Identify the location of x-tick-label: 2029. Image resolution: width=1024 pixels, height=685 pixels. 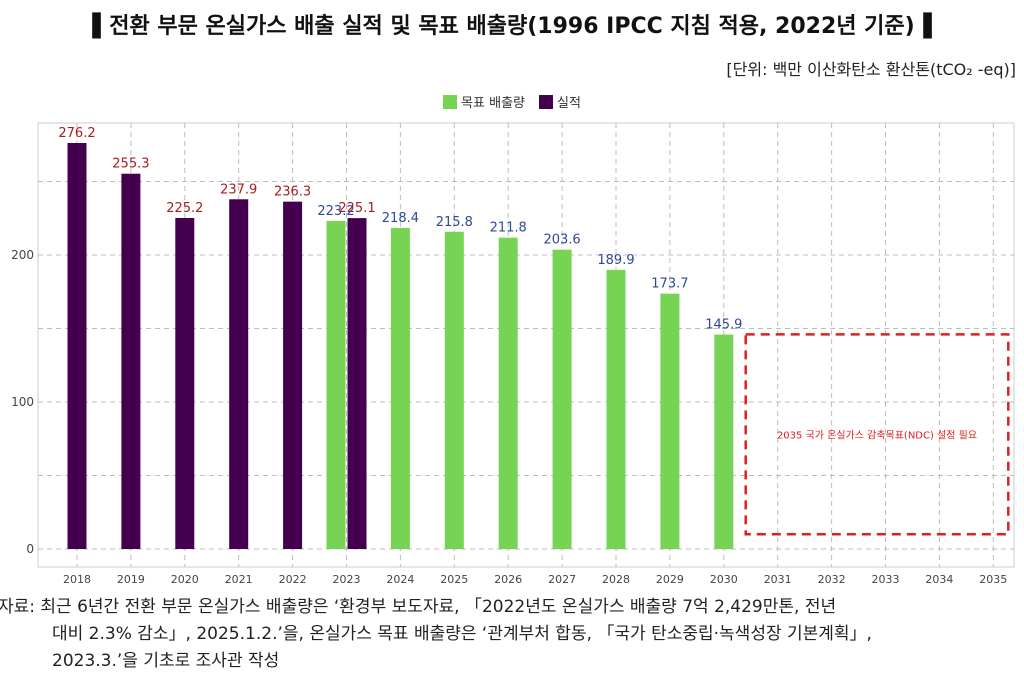
(670, 579).